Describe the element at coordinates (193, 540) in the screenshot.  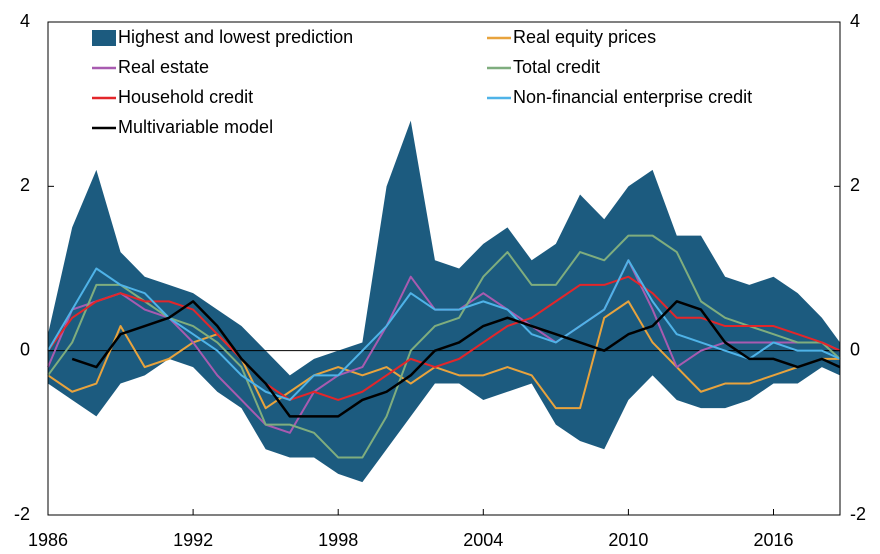
I see `x-tick-label: 1992` at that location.